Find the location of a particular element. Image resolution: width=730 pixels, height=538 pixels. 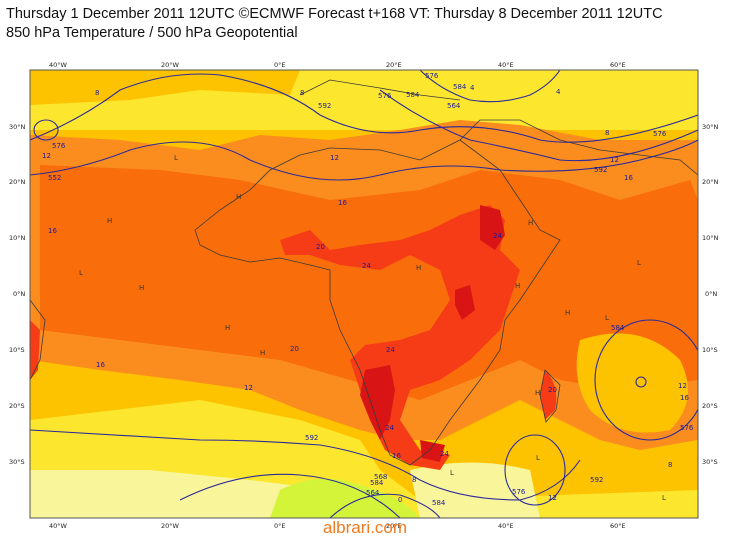

lon-labels-bottom: 40°W 20°W 0°E 20°E 40°E 60°E is located at coordinates (337, 526).